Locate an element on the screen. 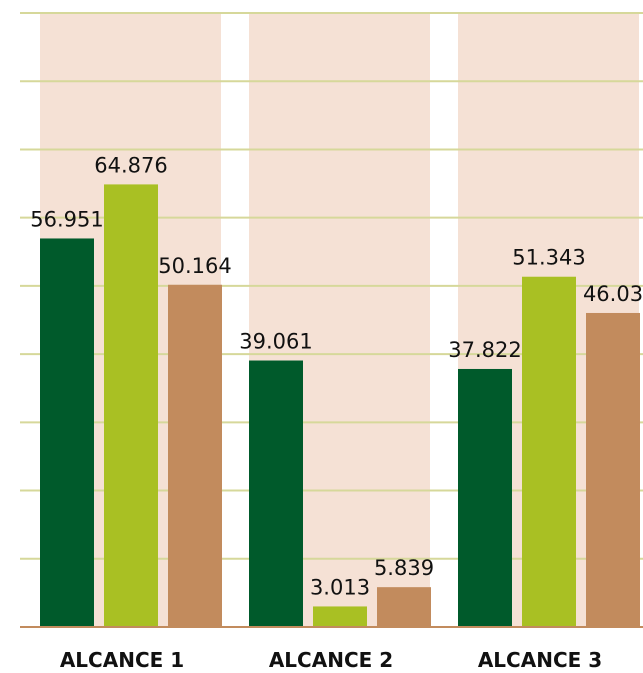  value-label: 5.839 is located at coordinates (404, 568).